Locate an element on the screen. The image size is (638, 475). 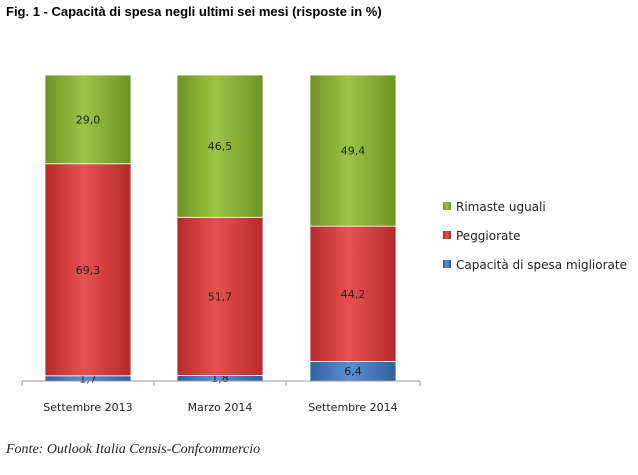
data-label: 69,3 is located at coordinates (88, 270).